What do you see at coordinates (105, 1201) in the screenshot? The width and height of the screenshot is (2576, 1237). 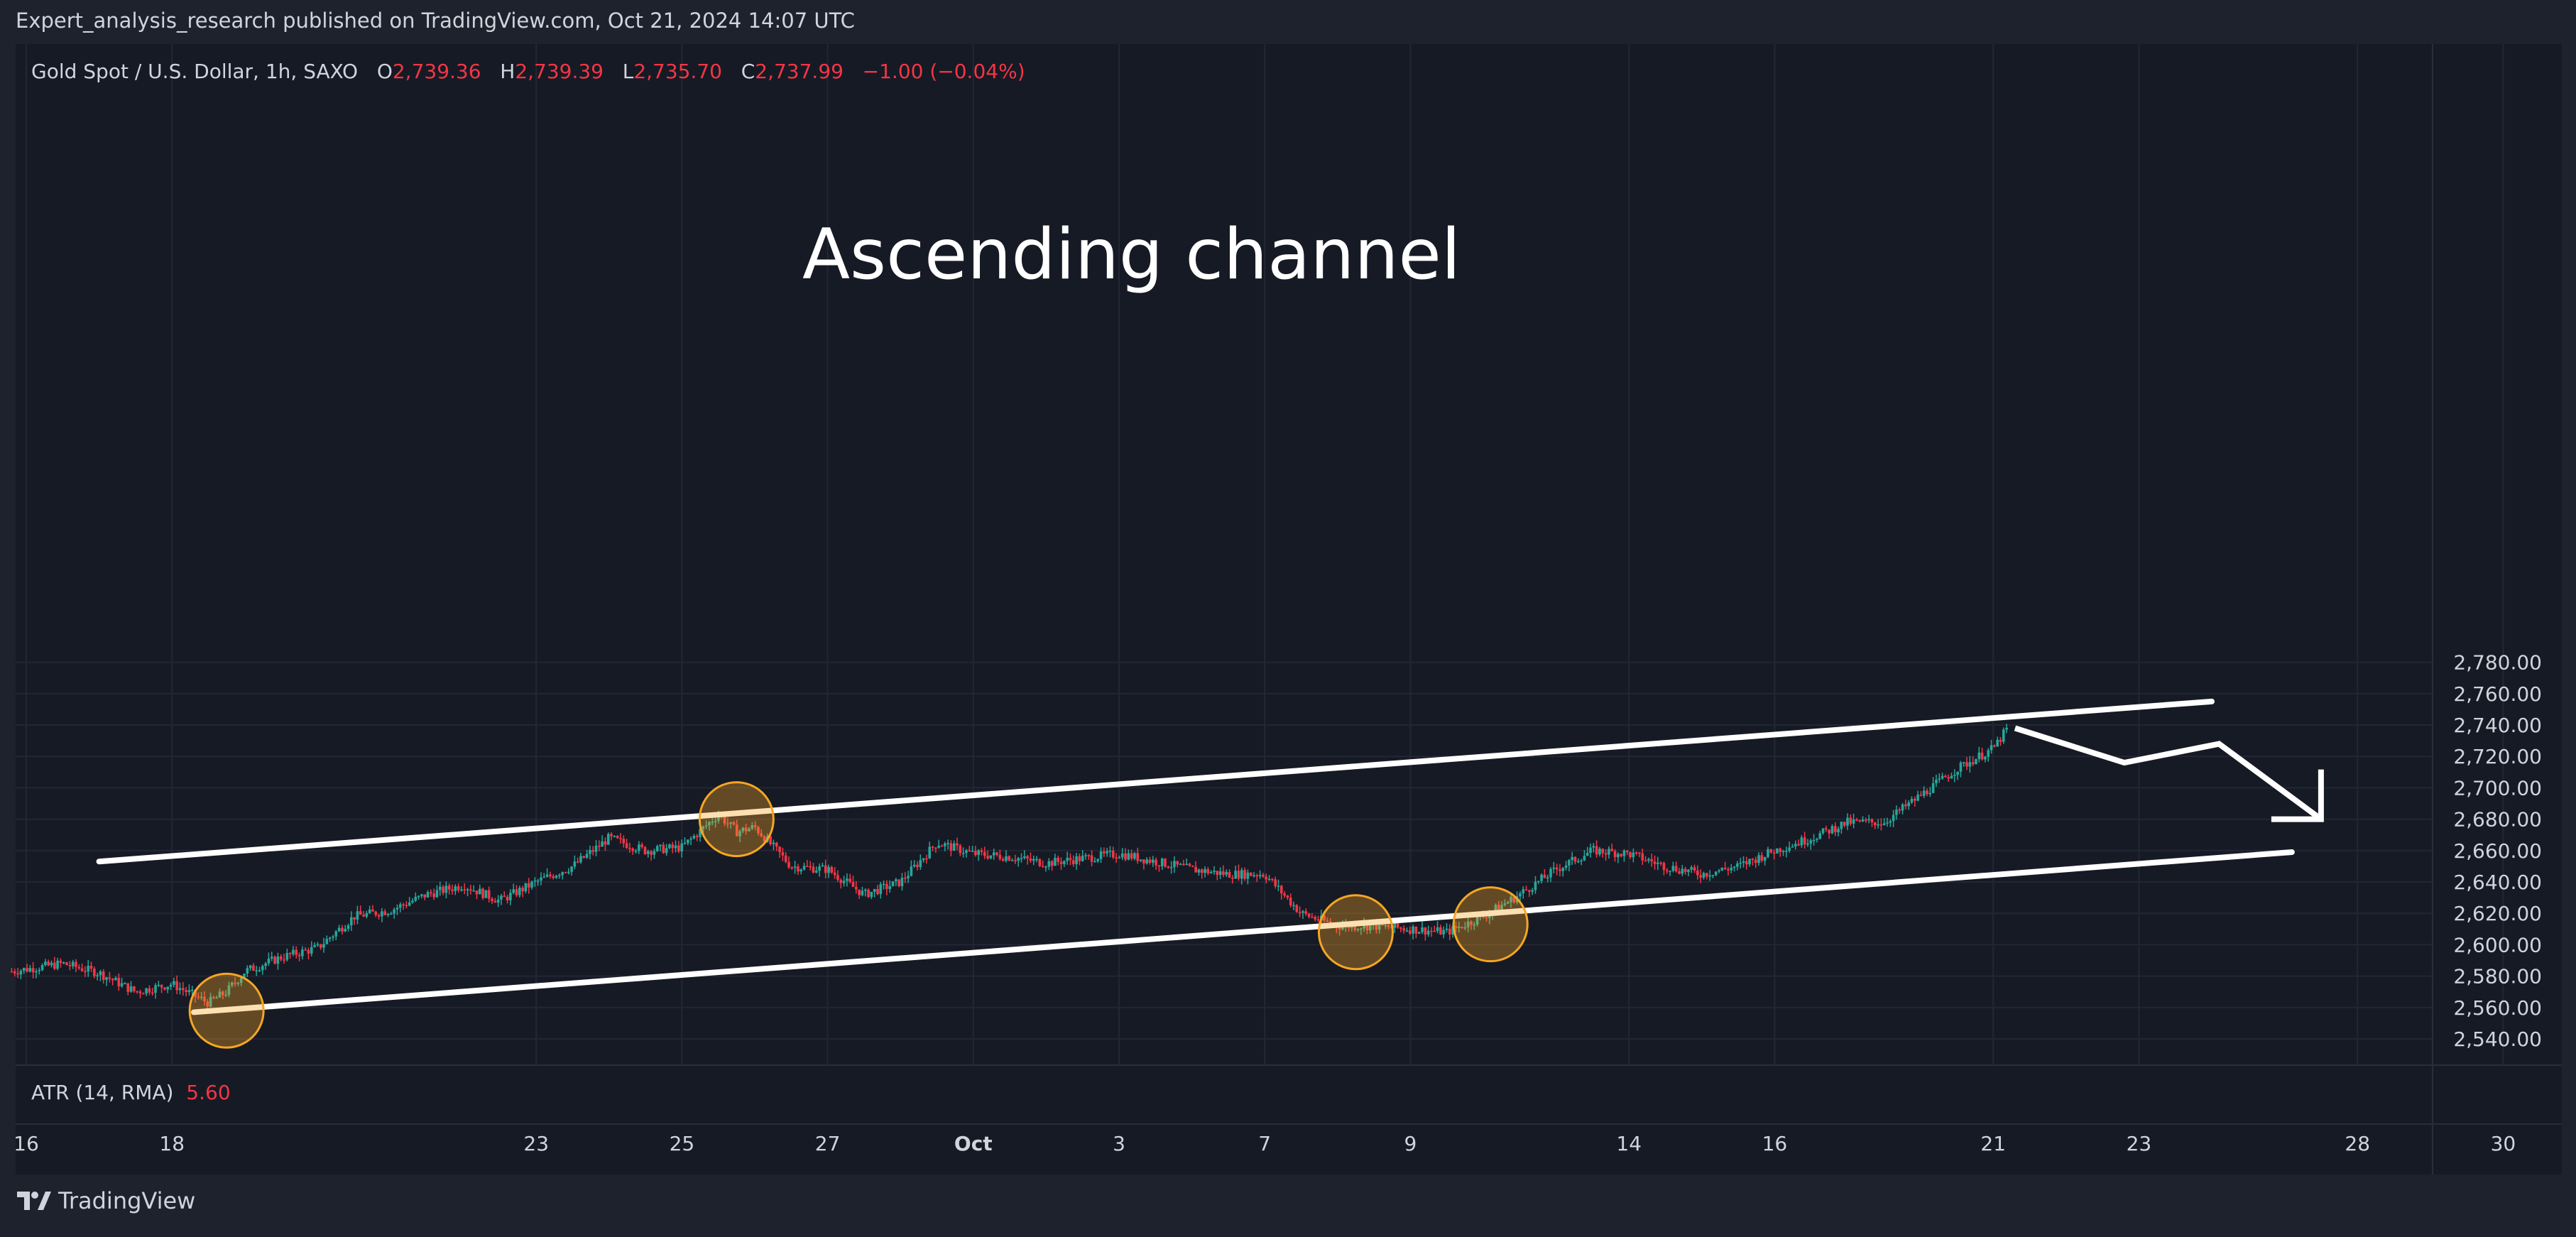 I see `tradingview-footer: TradingView` at bounding box center [105, 1201].